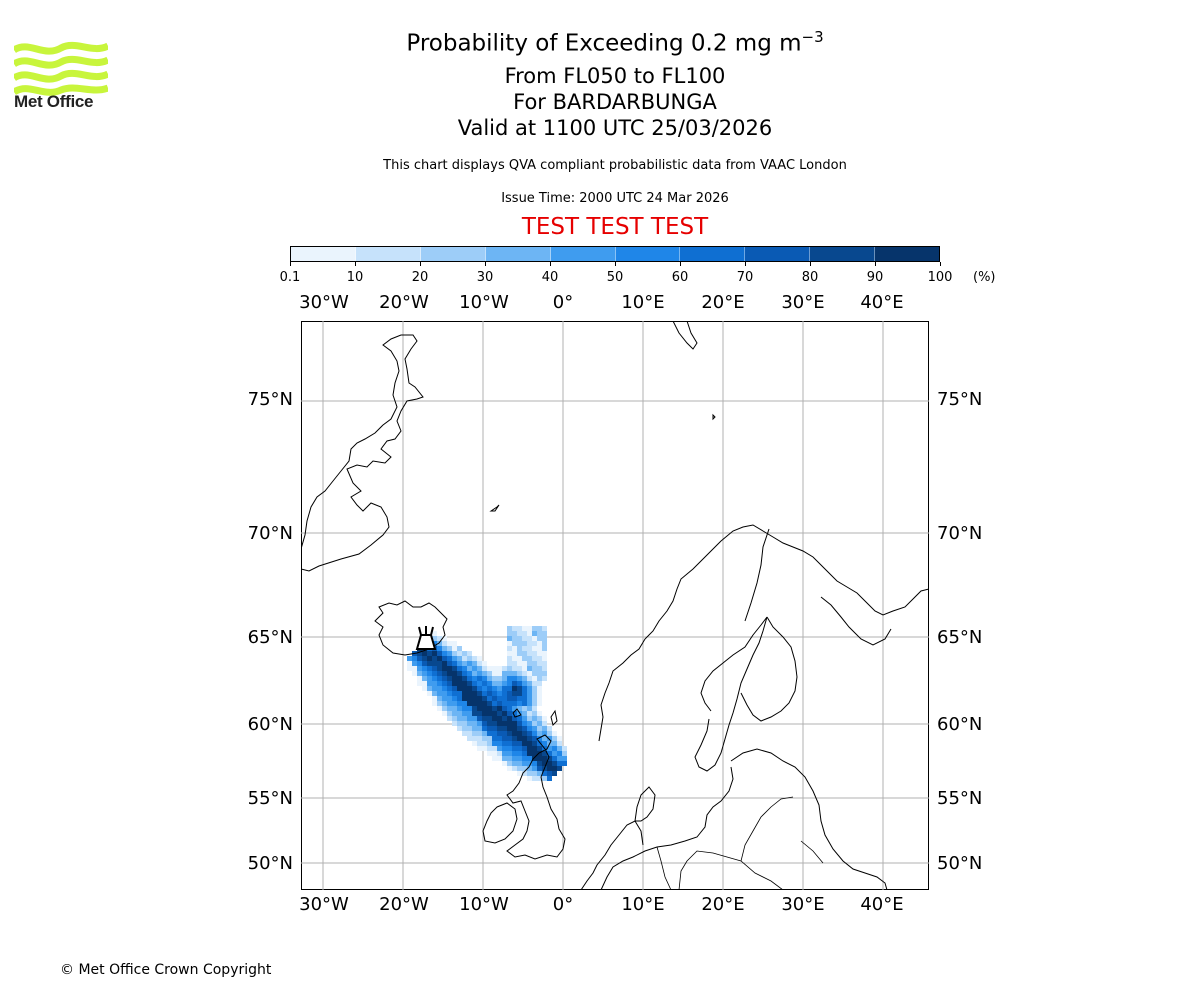 This screenshot has height=1000, width=1200. What do you see at coordinates (723, 302) in the screenshot?
I see `longitude-label: 20°E` at bounding box center [723, 302].